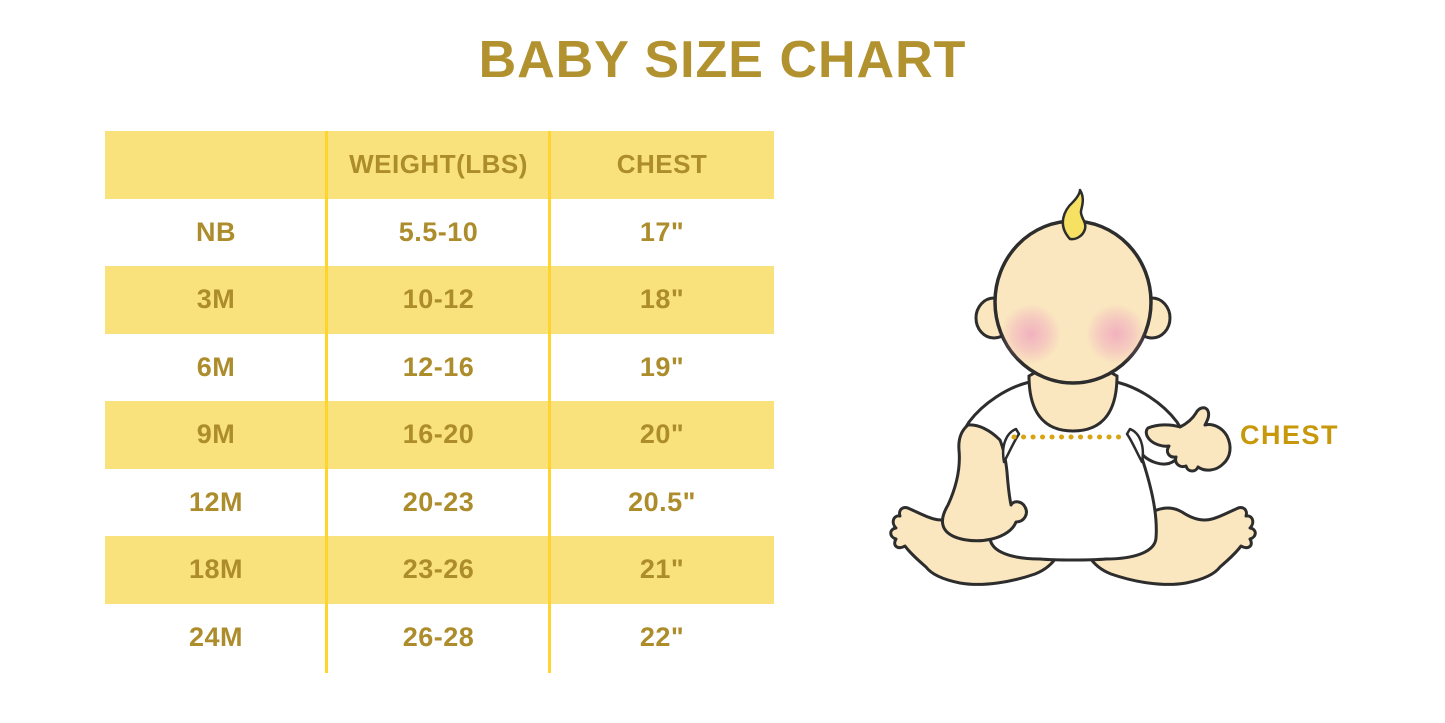 The width and height of the screenshot is (1445, 723). What do you see at coordinates (1135, 445) in the screenshot?
I see `baby-right-sleeve-flap` at bounding box center [1135, 445].